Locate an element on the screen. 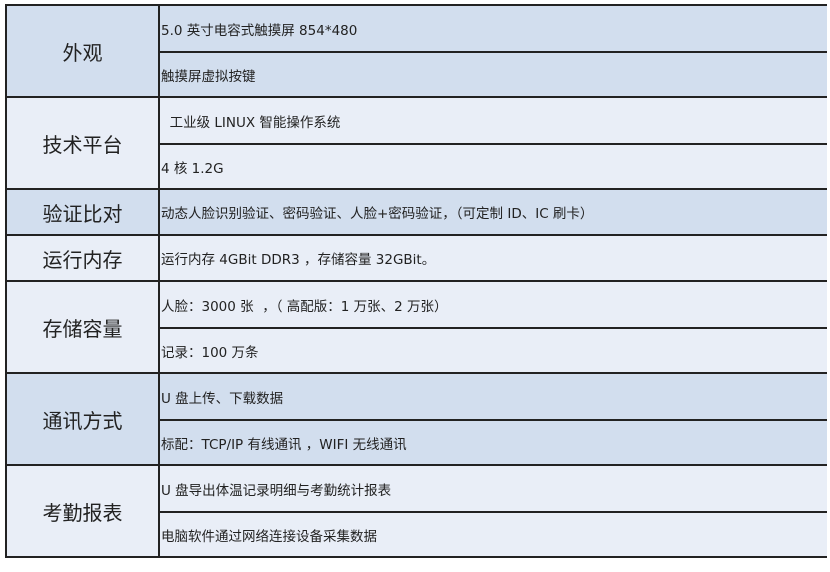 The height and width of the screenshot is (572, 830). row-value: 运行内存 4GBit DDR3 ，存储容量 32GBit。 is located at coordinates (298, 260).